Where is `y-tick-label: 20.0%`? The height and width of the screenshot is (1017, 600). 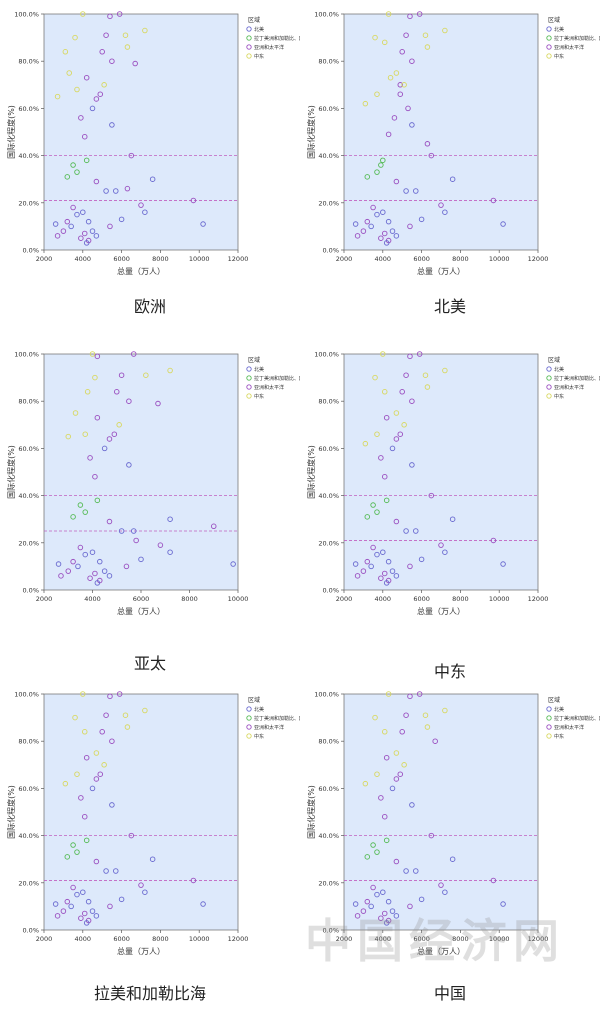 y-tick-label: 20.0% is located at coordinates (328, 543).